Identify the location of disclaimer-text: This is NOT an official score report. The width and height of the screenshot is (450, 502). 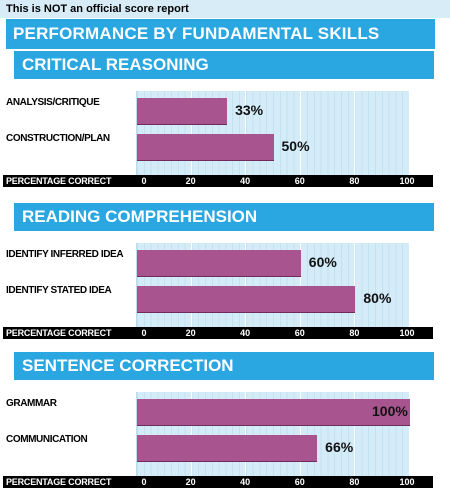
(97, 9).